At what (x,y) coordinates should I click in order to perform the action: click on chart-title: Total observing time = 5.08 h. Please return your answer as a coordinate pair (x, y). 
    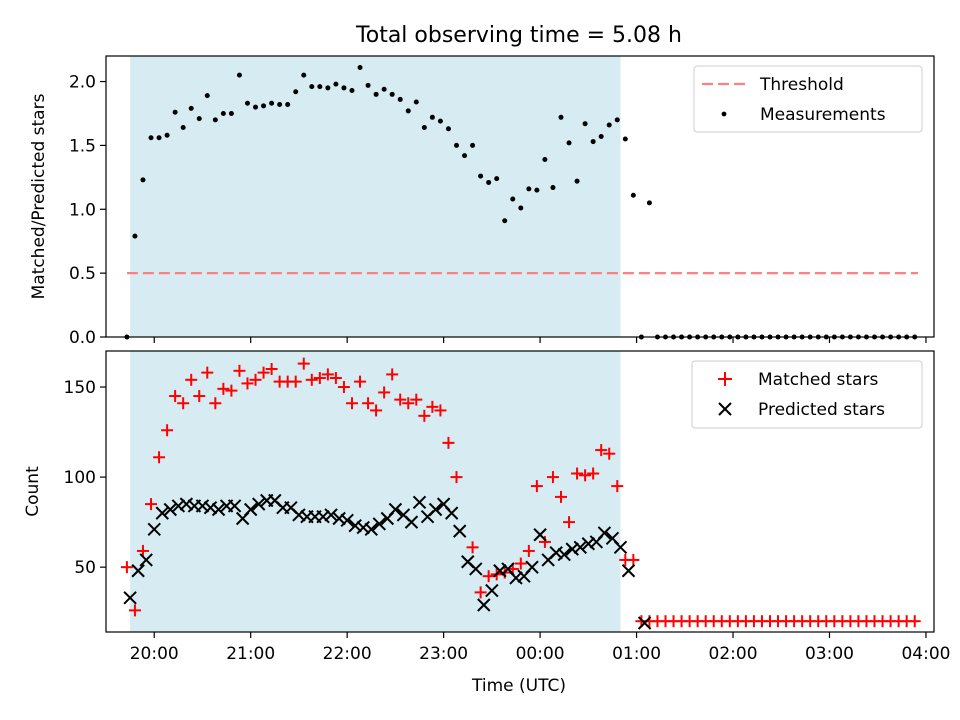
    Looking at the image, I should click on (518, 35).